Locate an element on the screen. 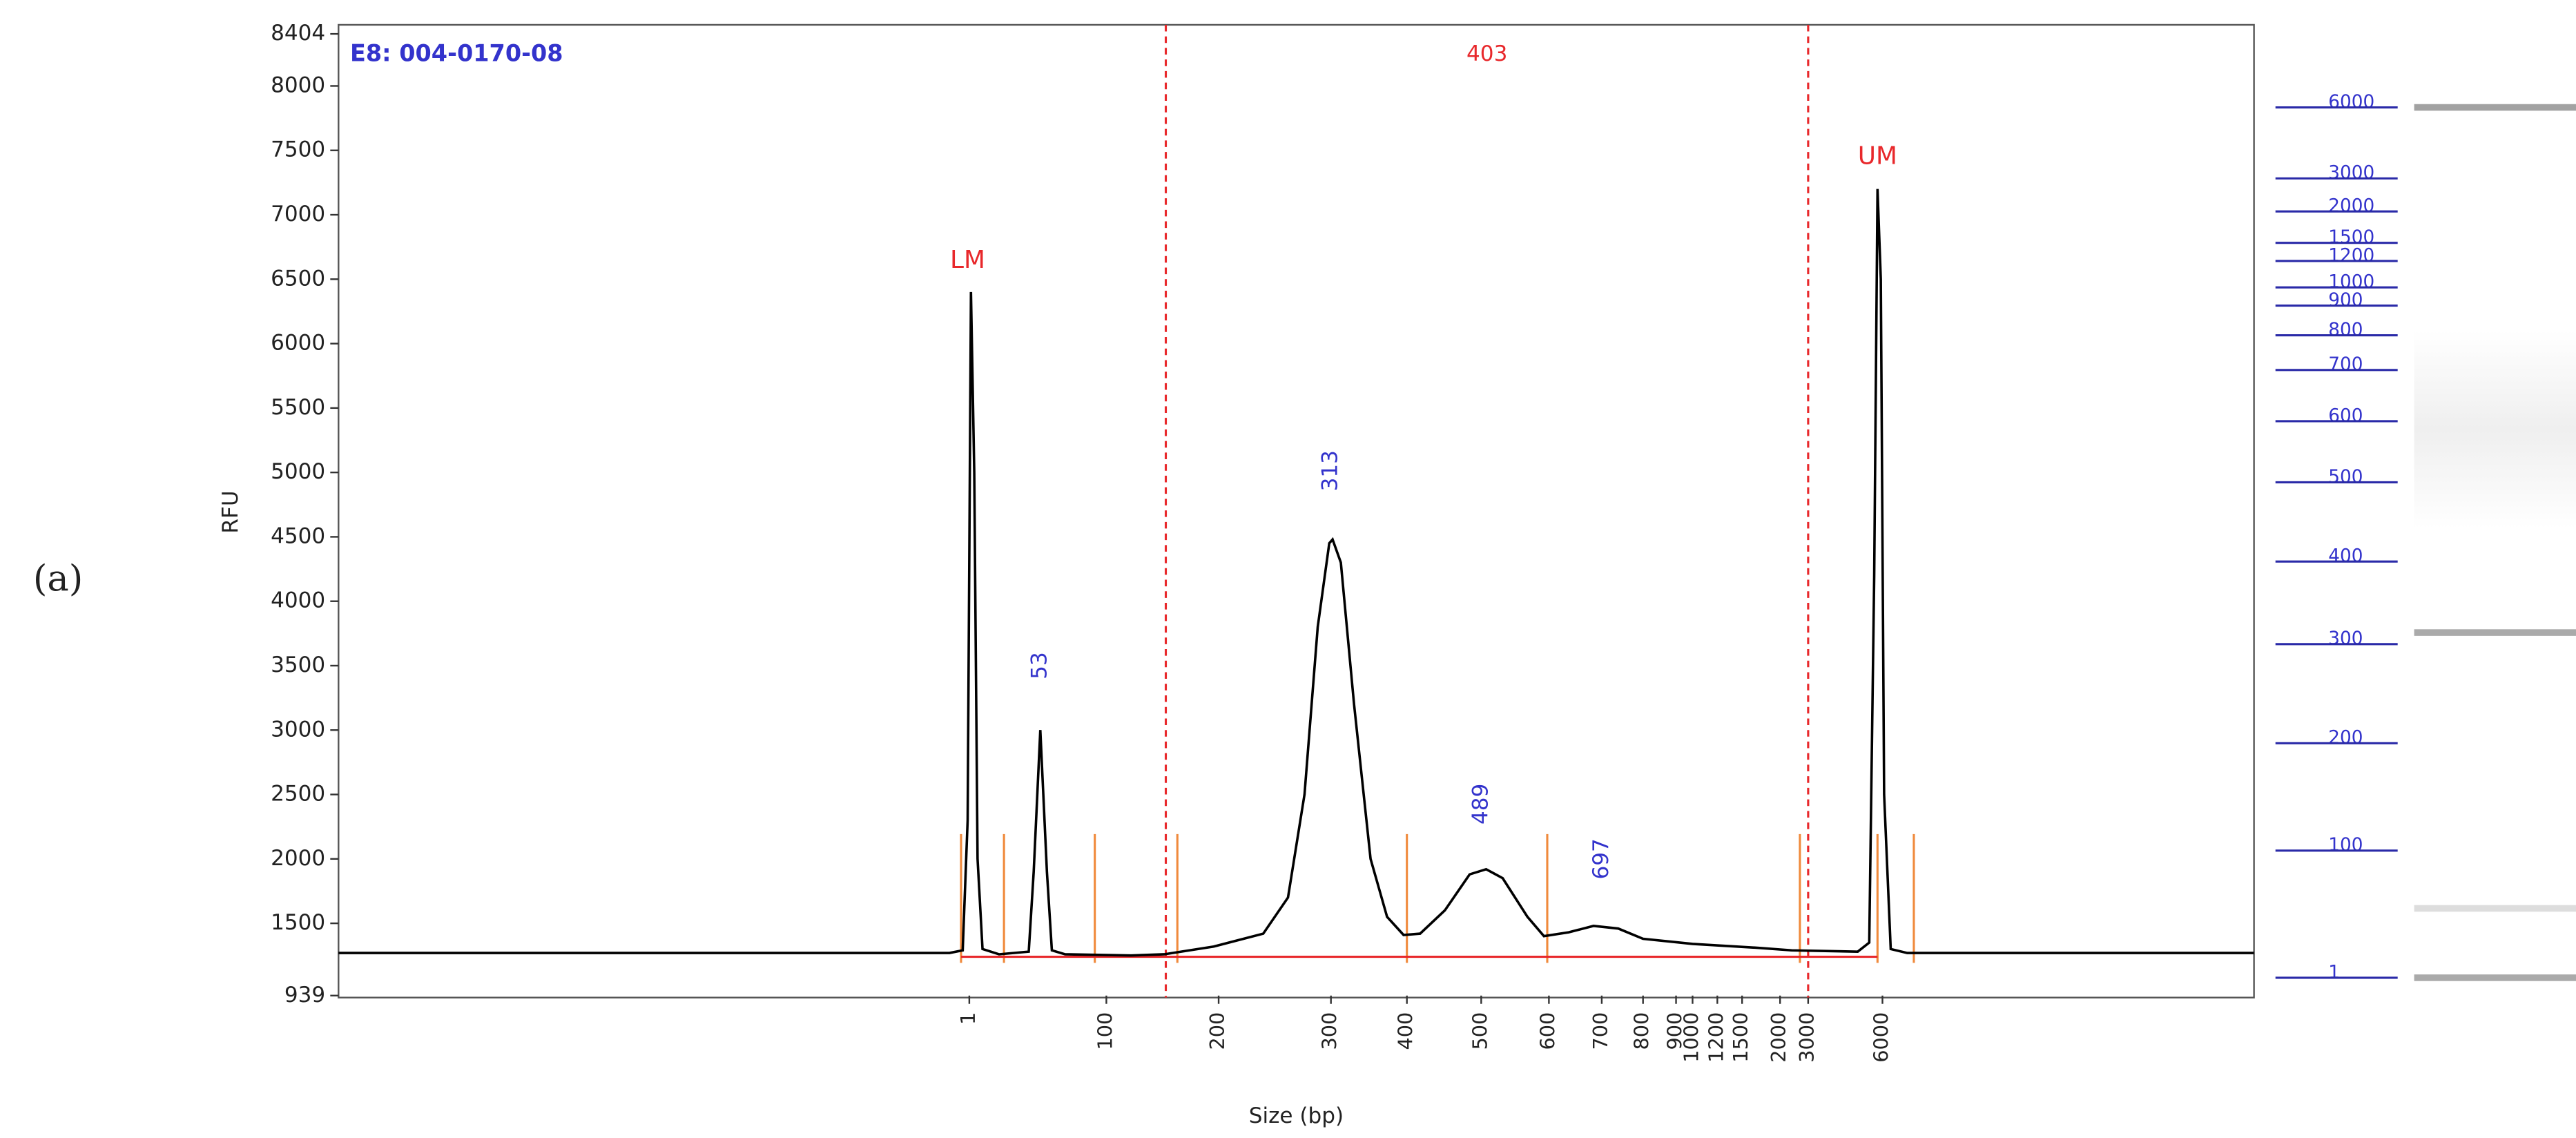 The height and width of the screenshot is (1138, 2576). x-tick-label: 400 is located at coordinates (1405, 1031).